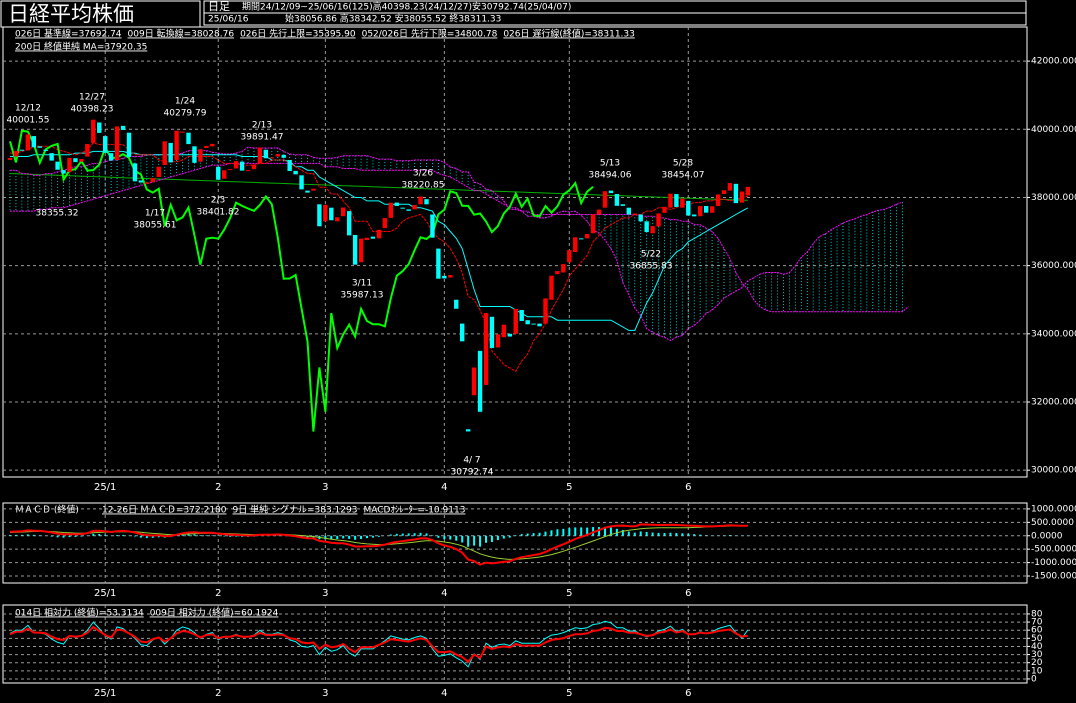 This screenshot has width=1076, height=703. Describe the element at coordinates (569, 593) in the screenshot. I see `x-tick-label: 5` at that location.